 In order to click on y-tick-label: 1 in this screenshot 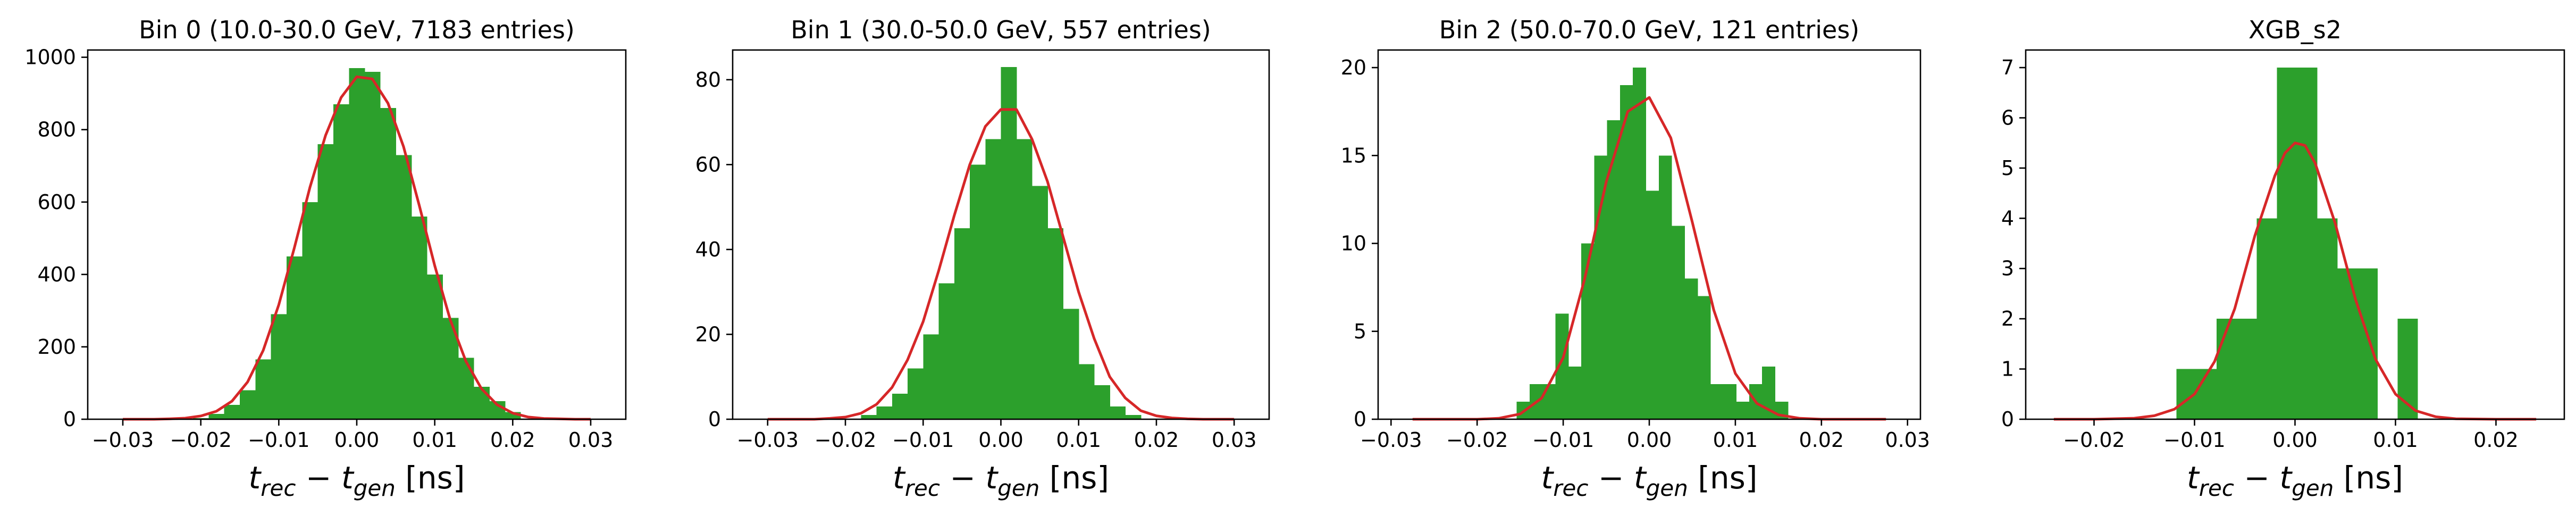, I will do `click(2007, 369)`.